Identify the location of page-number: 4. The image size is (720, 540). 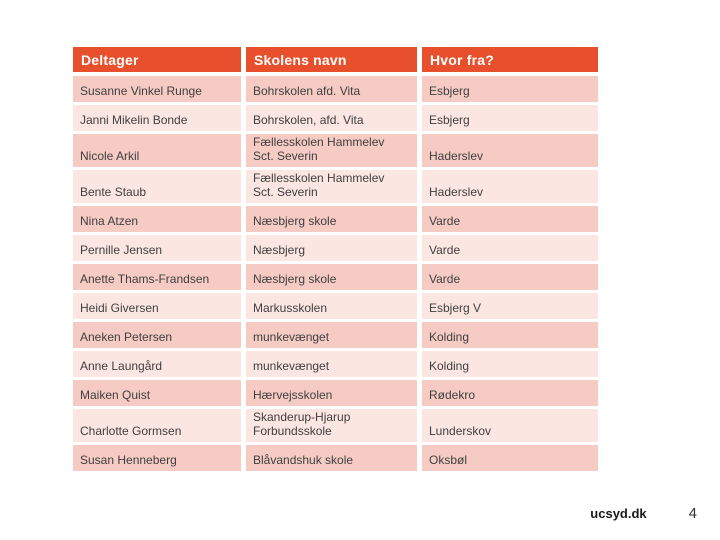
(692, 513).